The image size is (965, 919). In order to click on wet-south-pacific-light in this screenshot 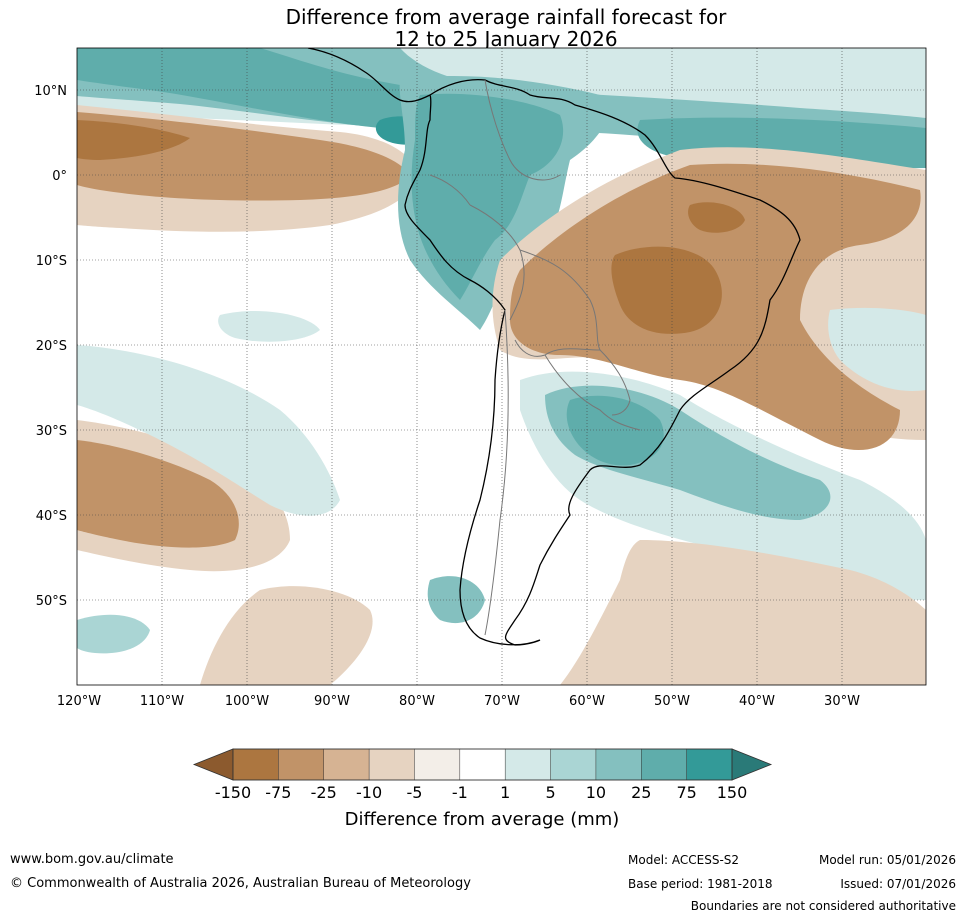, I will do `click(208, 430)`.